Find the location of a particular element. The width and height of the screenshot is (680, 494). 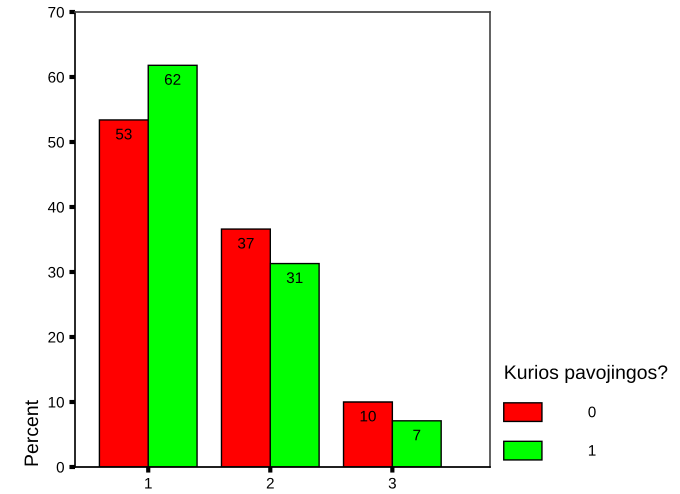

y-tick-label: 10 is located at coordinates (56, 402).